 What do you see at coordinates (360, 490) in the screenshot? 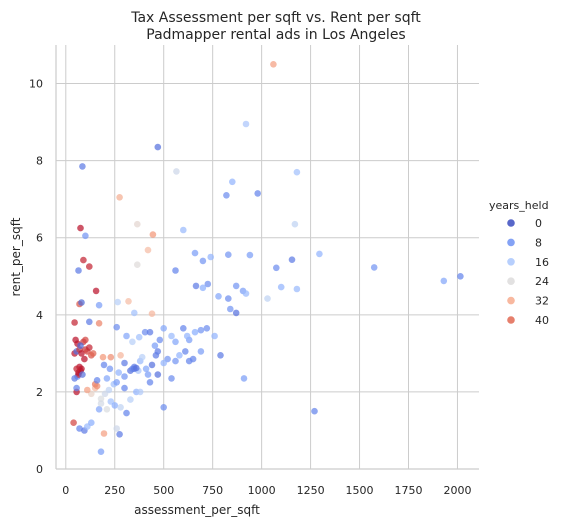
I see `x-tick-label: 1500` at bounding box center [360, 490].